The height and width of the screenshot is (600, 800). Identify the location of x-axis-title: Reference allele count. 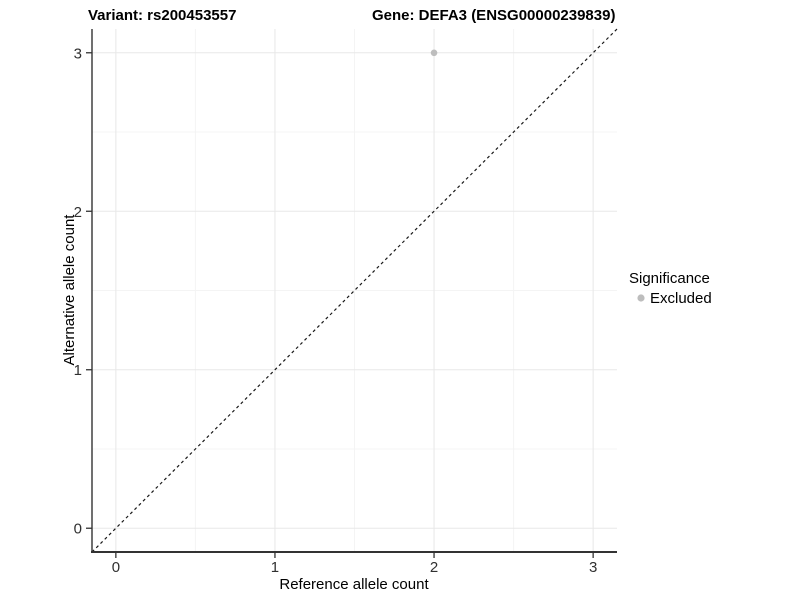
(354, 584).